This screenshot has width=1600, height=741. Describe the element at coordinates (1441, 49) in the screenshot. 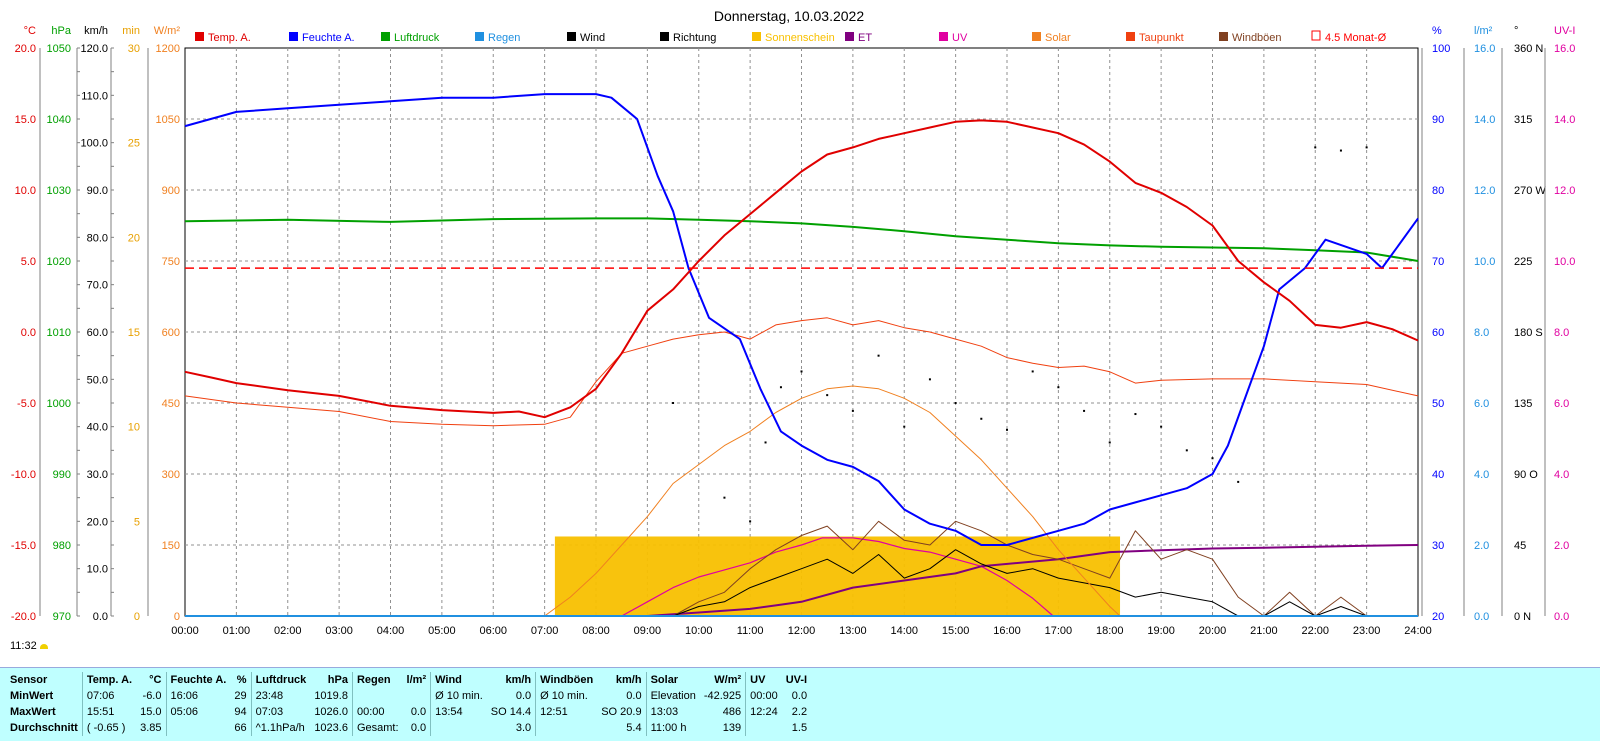

I see `right-axis-tick: 100` at that location.